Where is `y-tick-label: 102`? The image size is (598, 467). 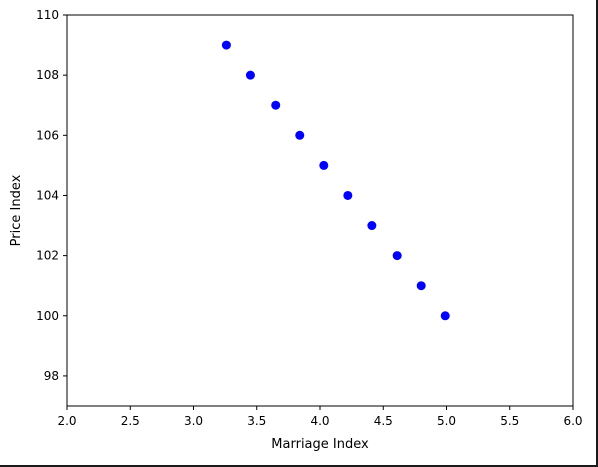 y-tick-label: 102 is located at coordinates (47, 256).